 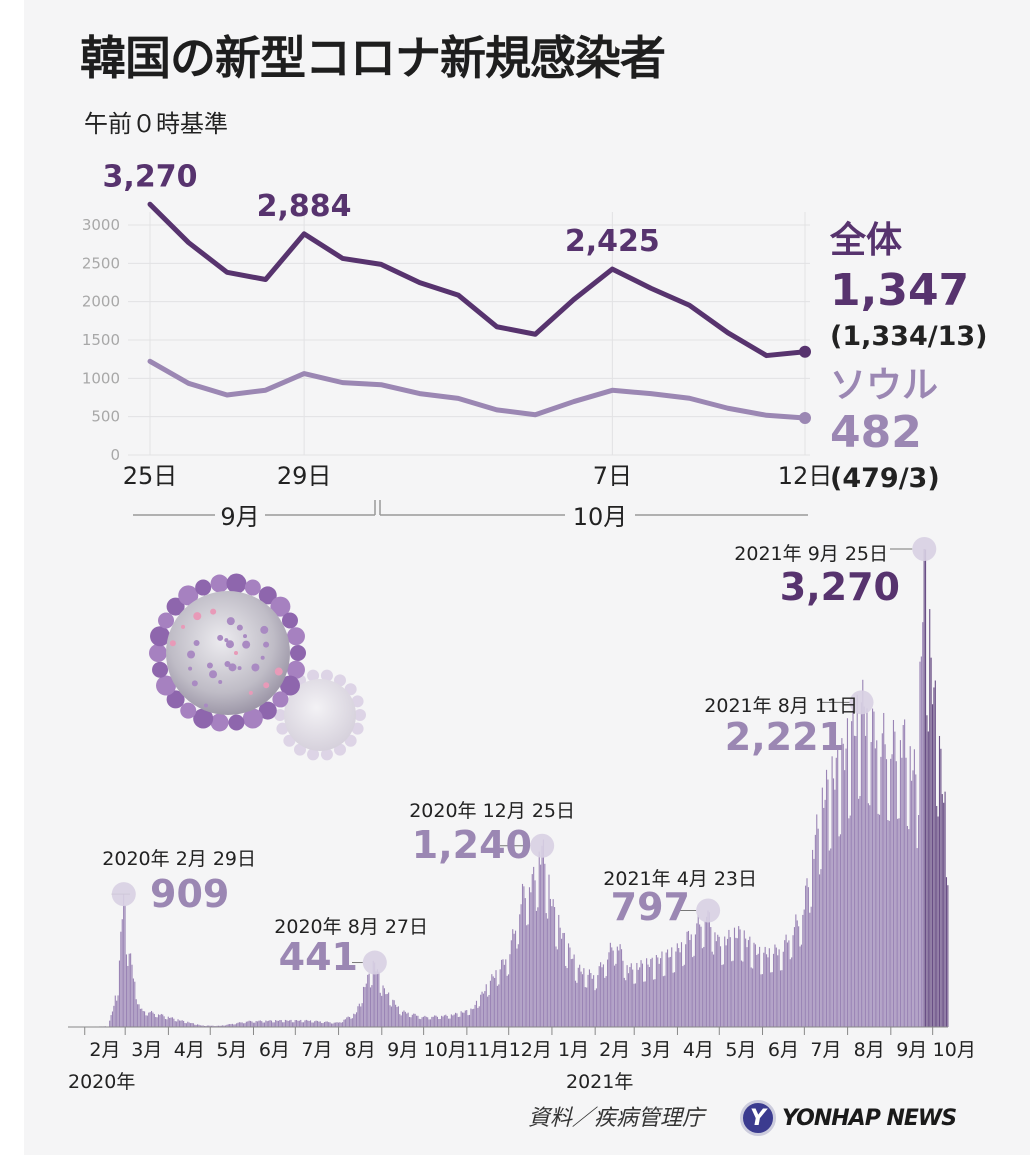 I want to click on annotation-marker, so click(x=924, y=549).